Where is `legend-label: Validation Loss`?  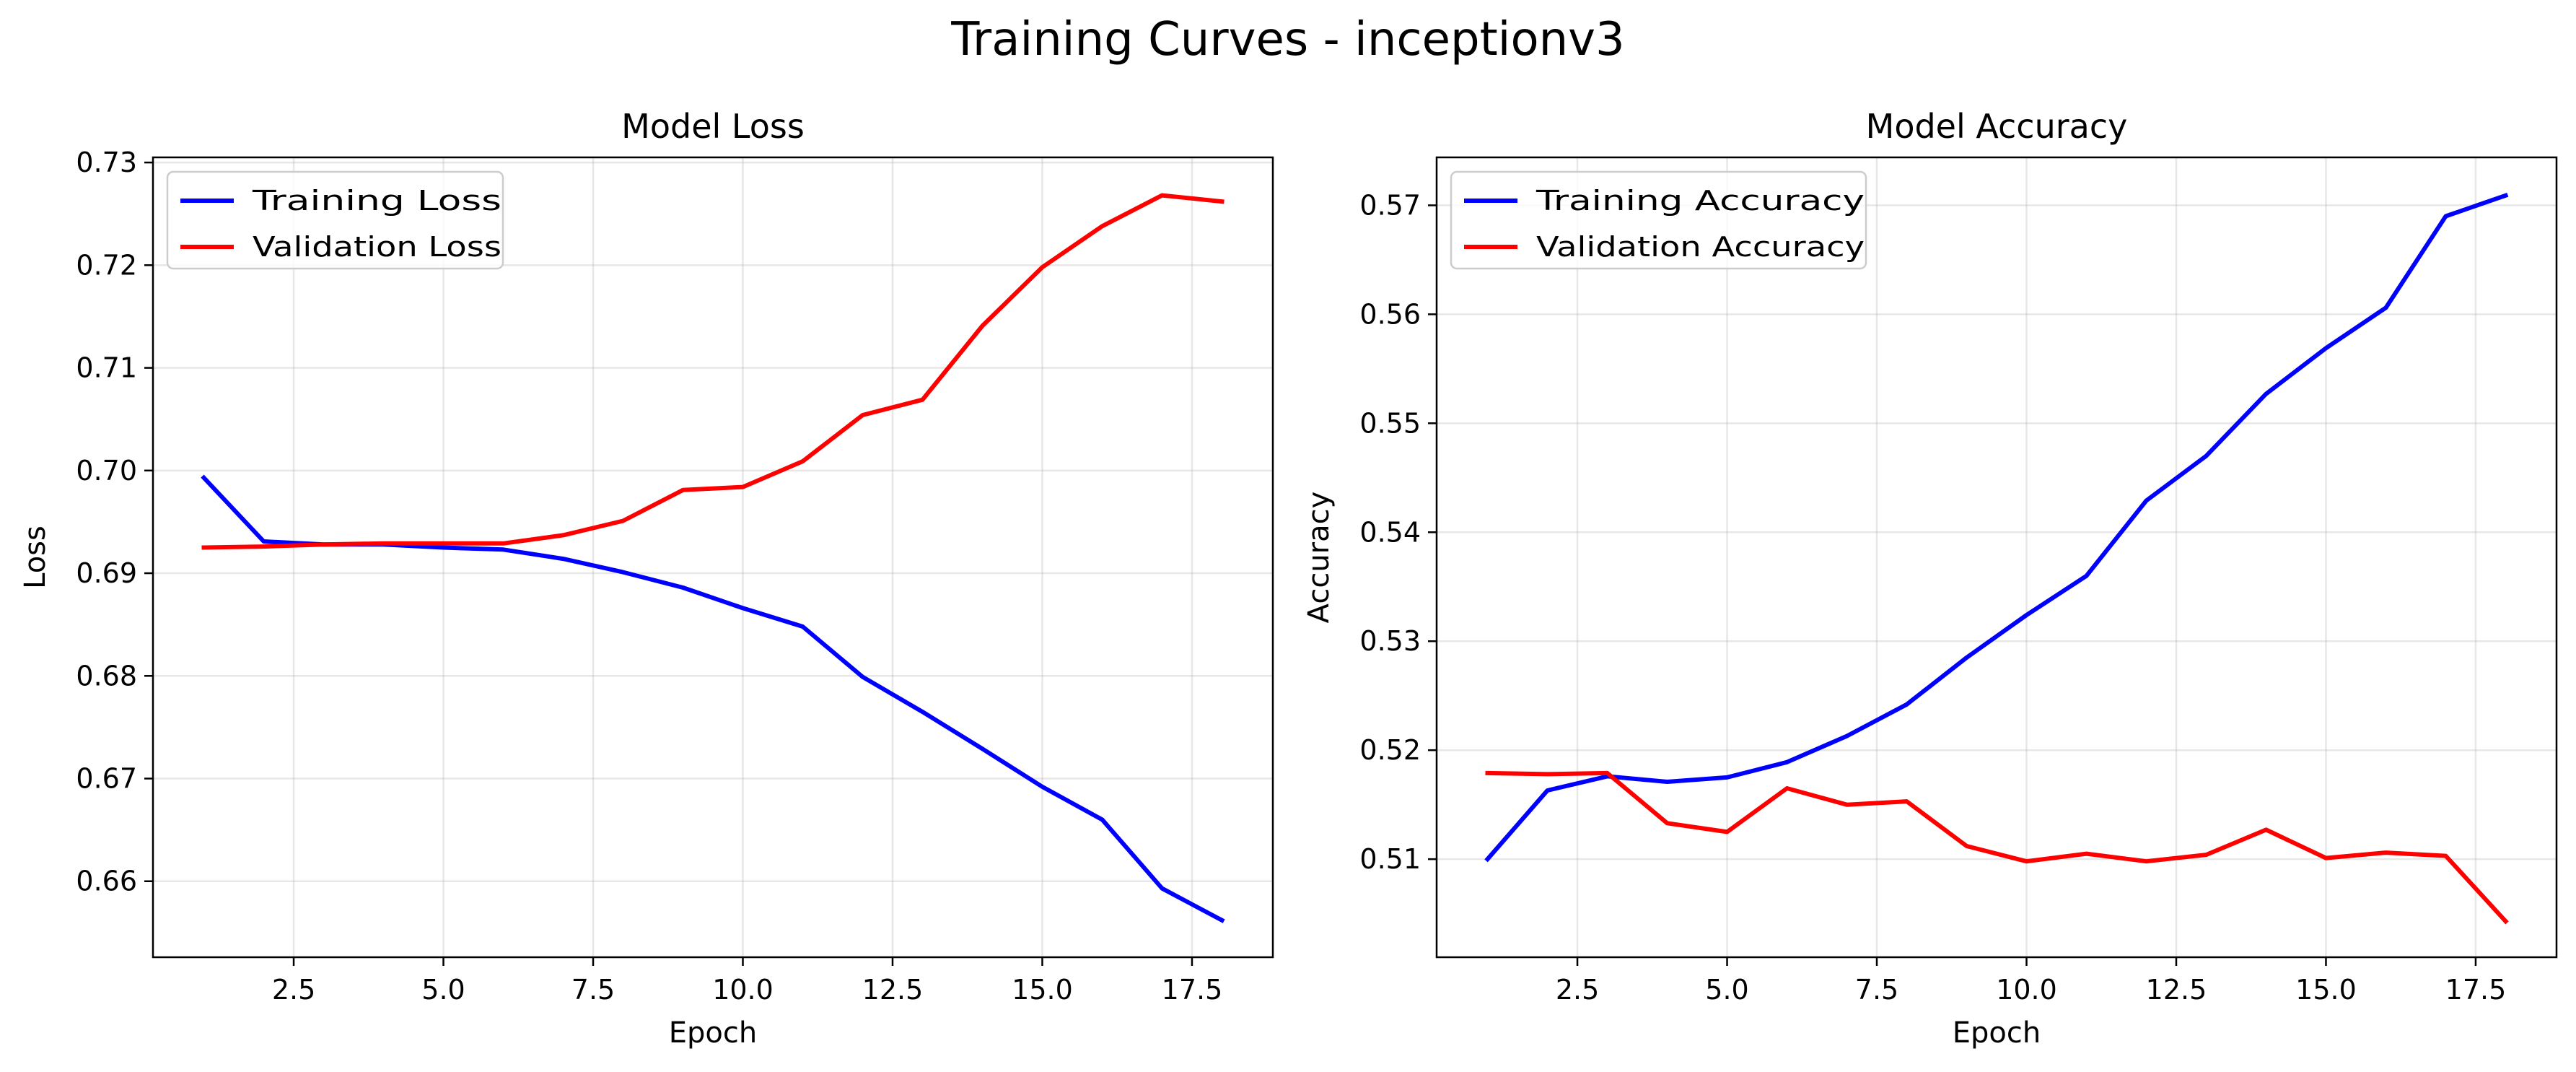 legend-label: Validation Loss is located at coordinates (377, 247).